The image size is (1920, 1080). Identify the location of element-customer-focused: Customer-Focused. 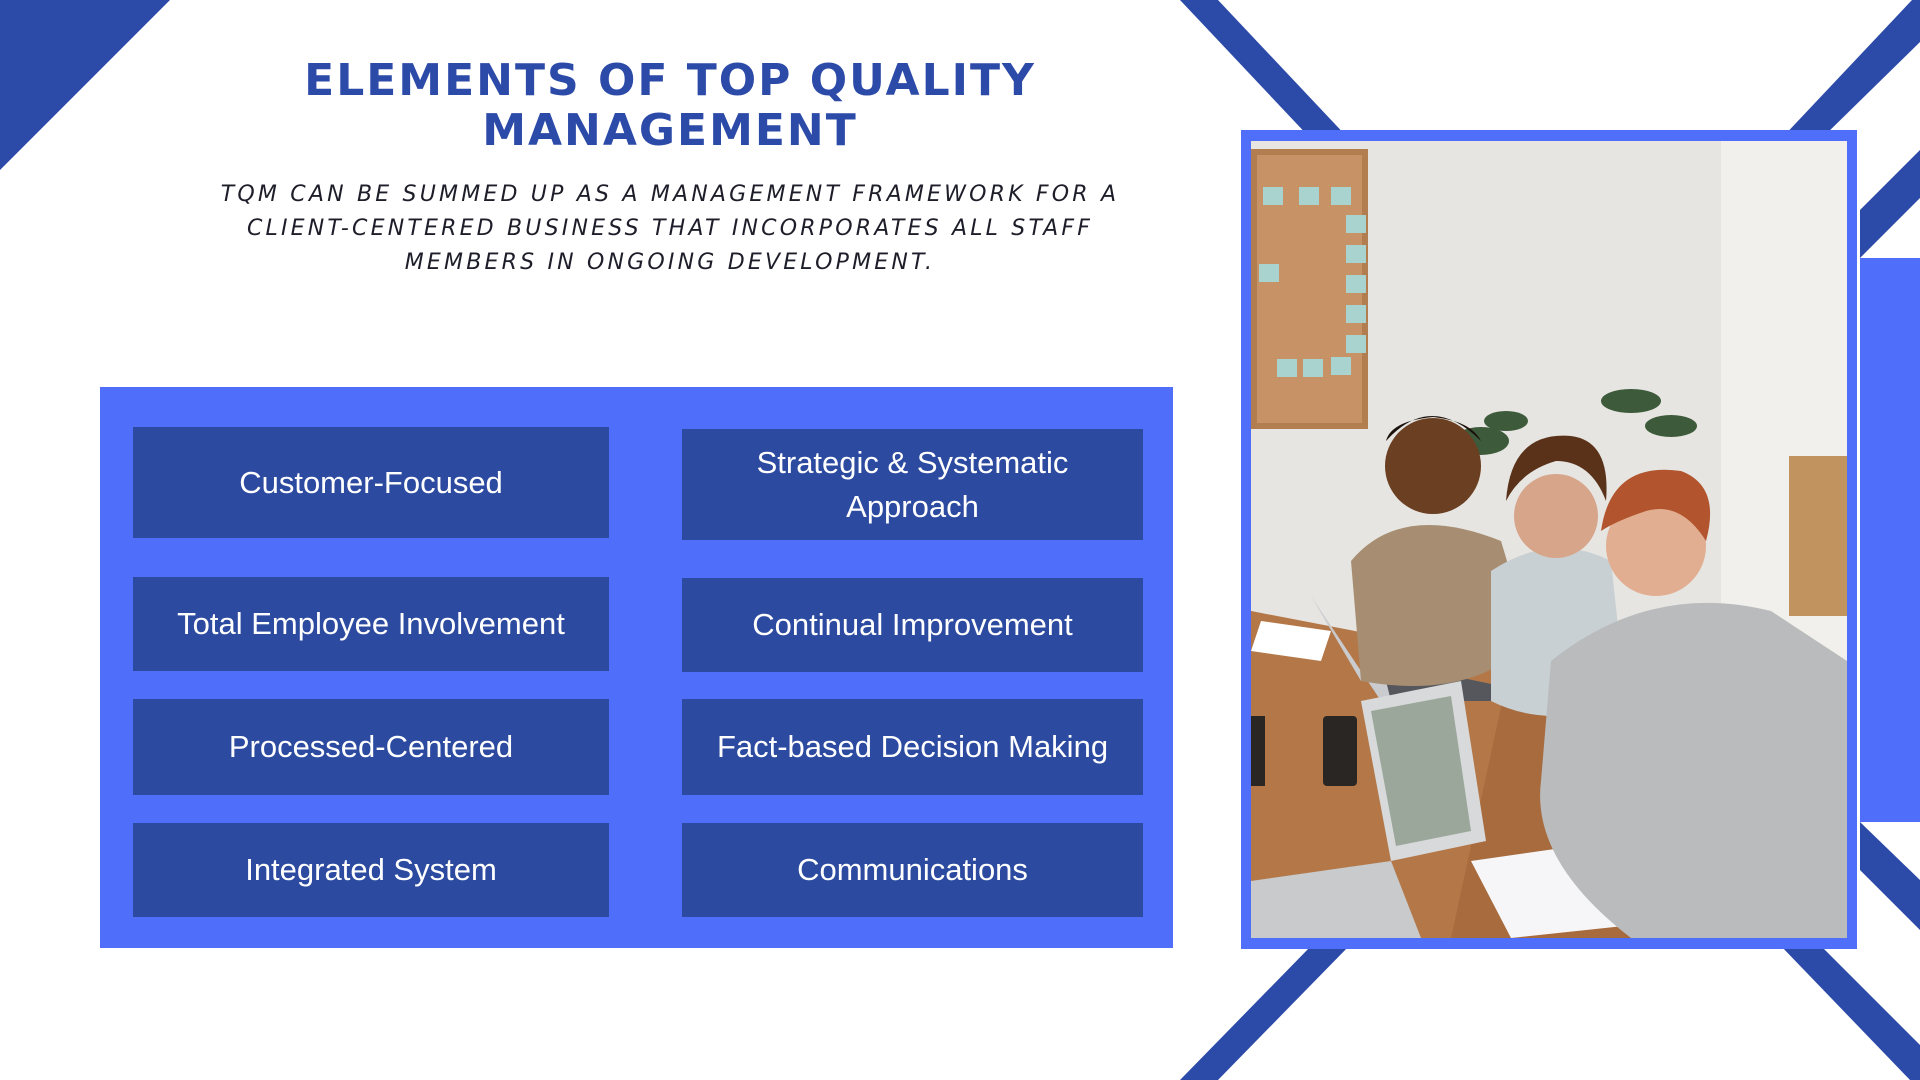
(371, 482).